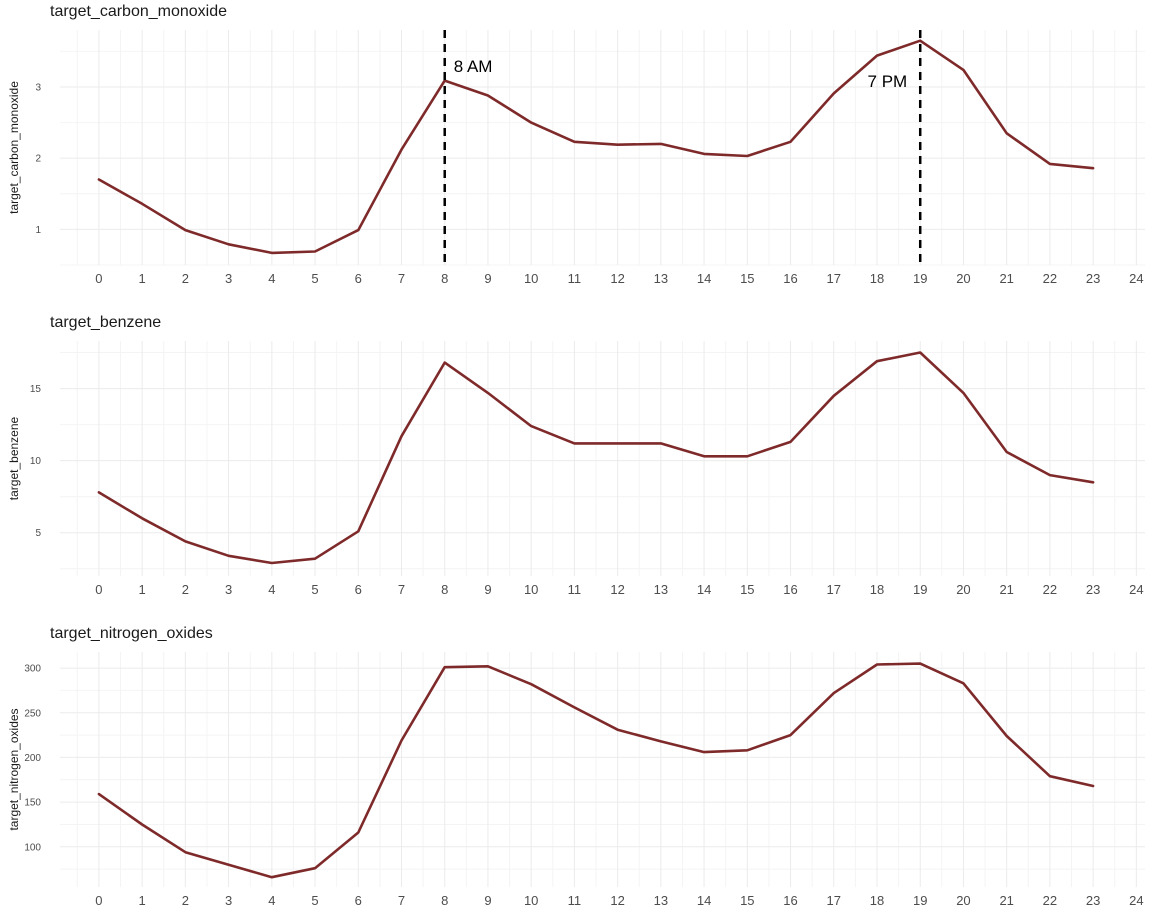  What do you see at coordinates (32, 803) in the screenshot?
I see `y-tick-label: 150` at bounding box center [32, 803].